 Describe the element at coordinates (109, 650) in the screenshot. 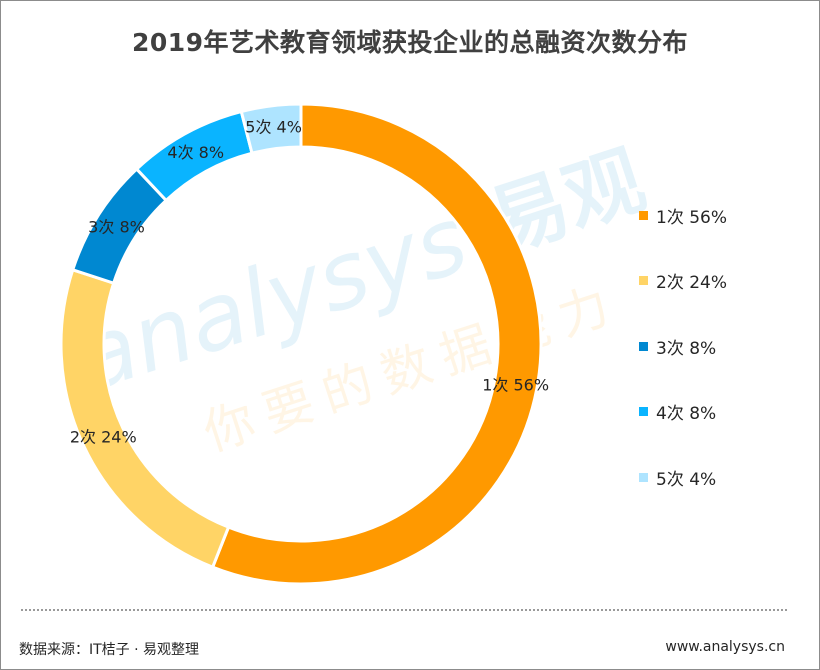

I see `data-source: 数据来源：IT桔子 · 易观整理` at that location.